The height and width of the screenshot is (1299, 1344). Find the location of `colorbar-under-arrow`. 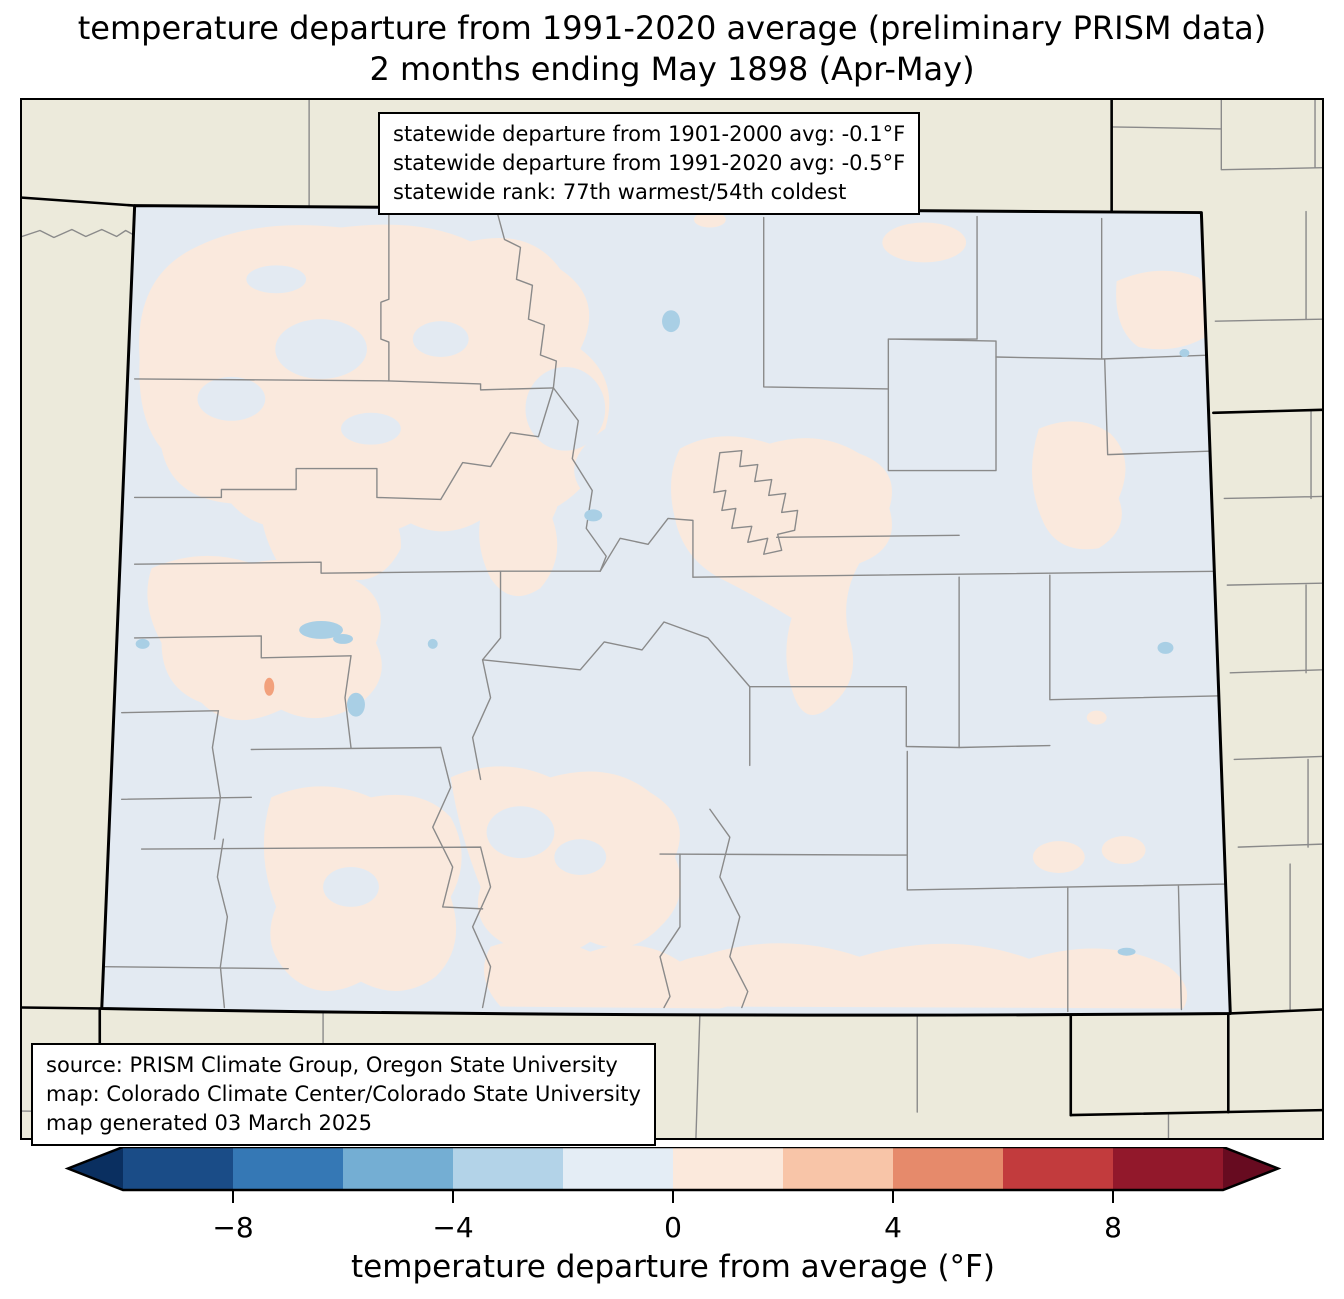

colorbar-under-arrow is located at coordinates (95, 1168).